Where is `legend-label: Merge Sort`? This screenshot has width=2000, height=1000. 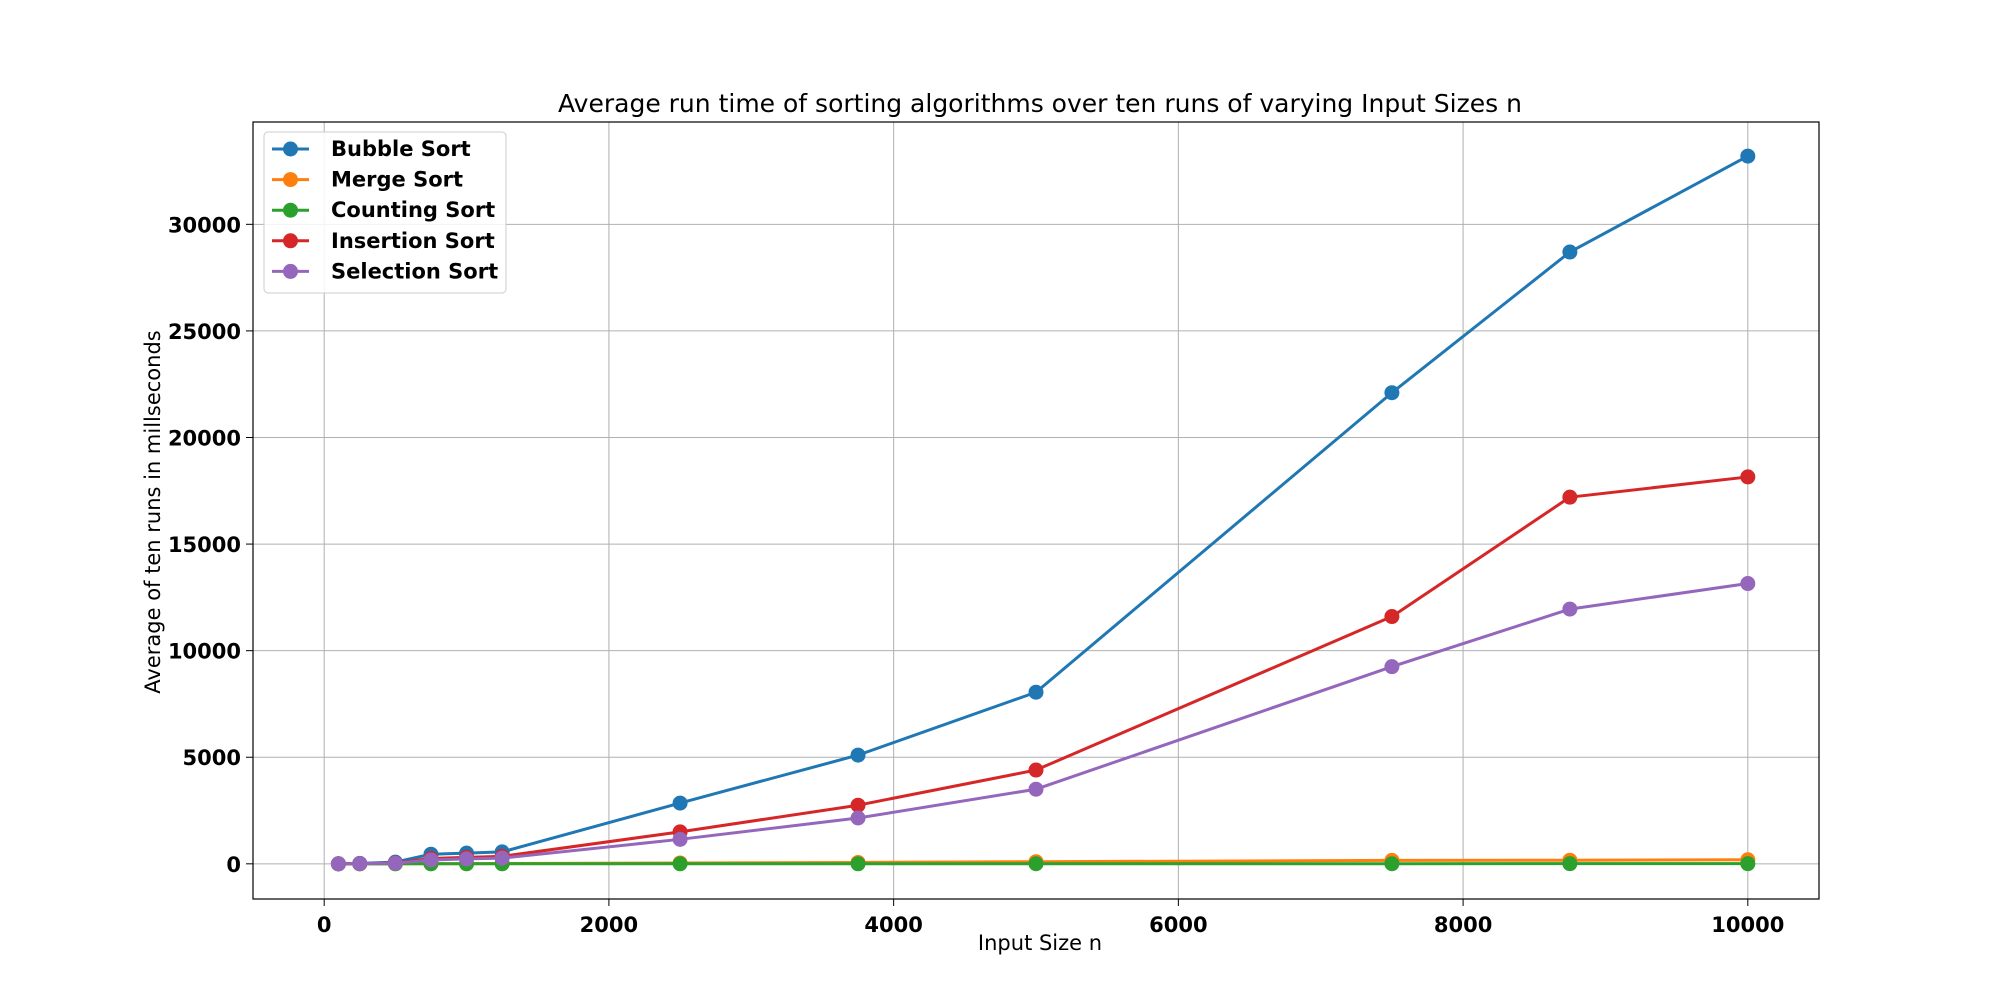 legend-label: Merge Sort is located at coordinates (397, 180).